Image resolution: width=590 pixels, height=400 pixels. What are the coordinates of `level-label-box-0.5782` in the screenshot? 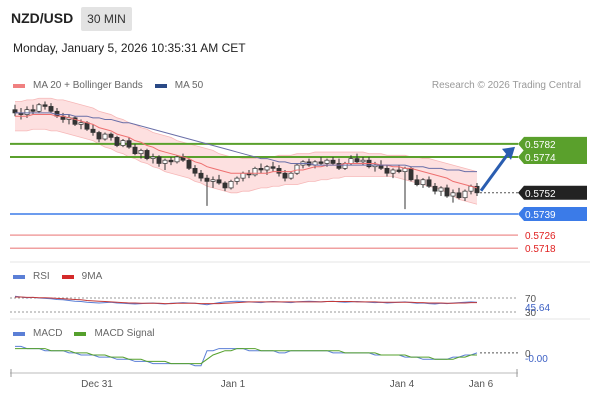 It's located at (552, 143).